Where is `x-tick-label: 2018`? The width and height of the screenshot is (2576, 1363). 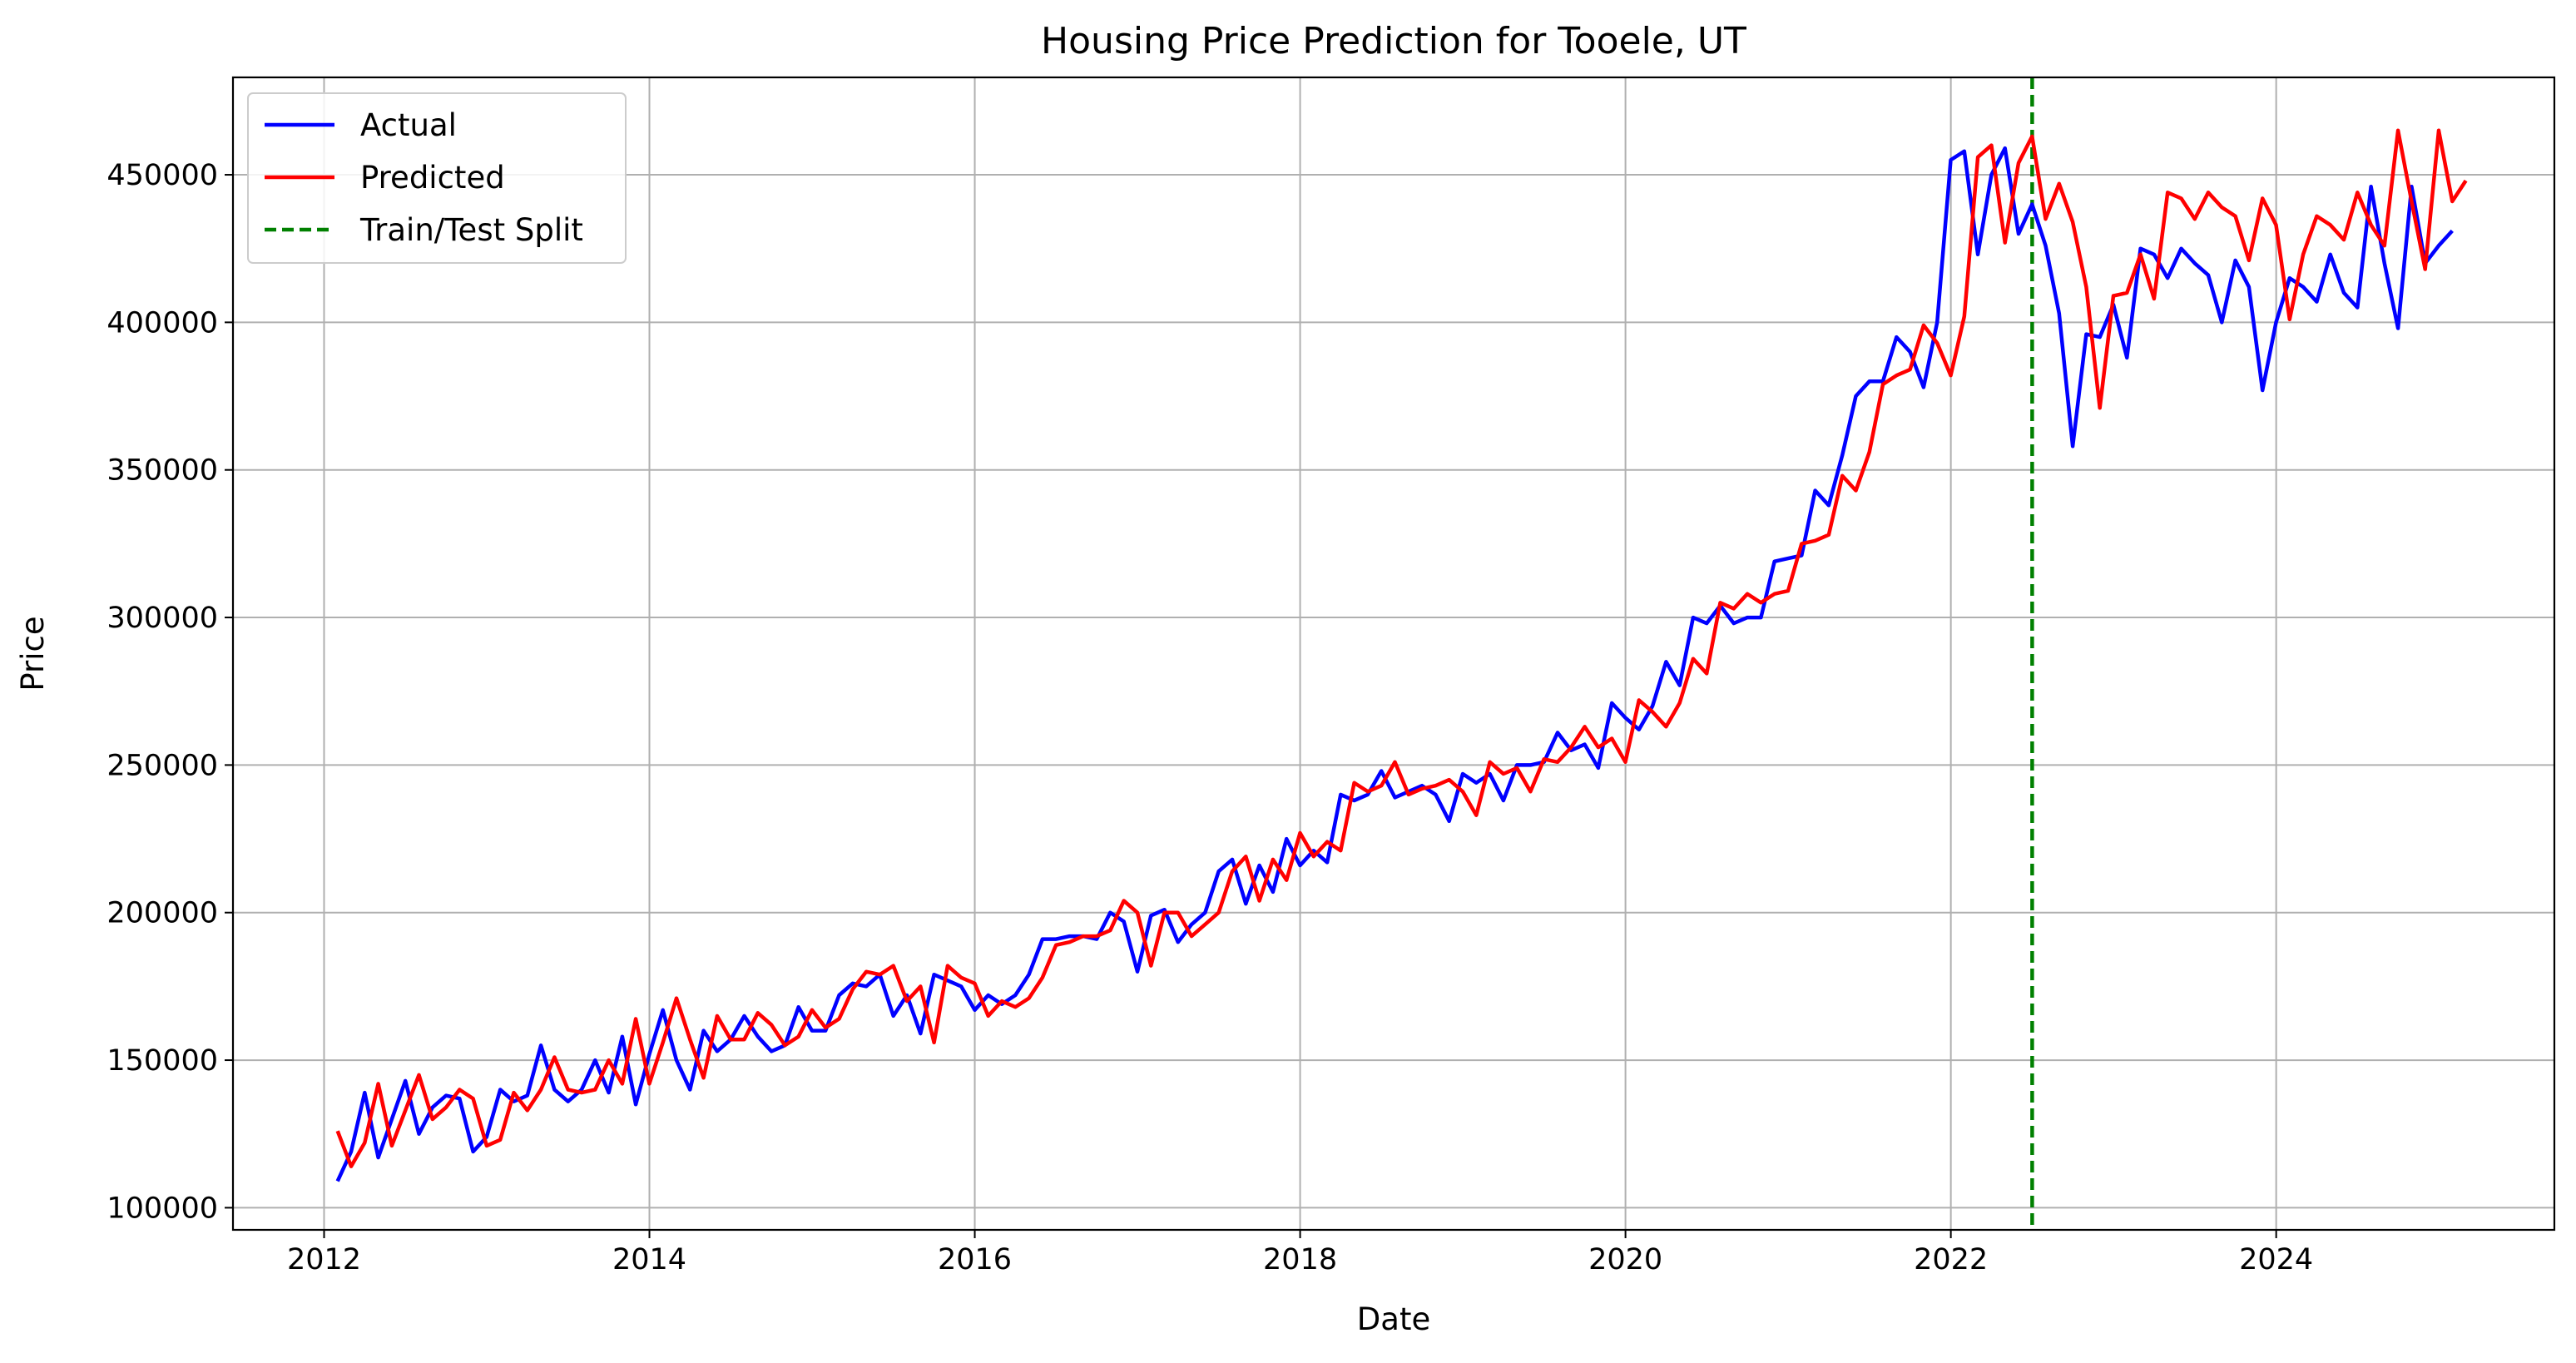 x-tick-label: 2018 is located at coordinates (1300, 1259).